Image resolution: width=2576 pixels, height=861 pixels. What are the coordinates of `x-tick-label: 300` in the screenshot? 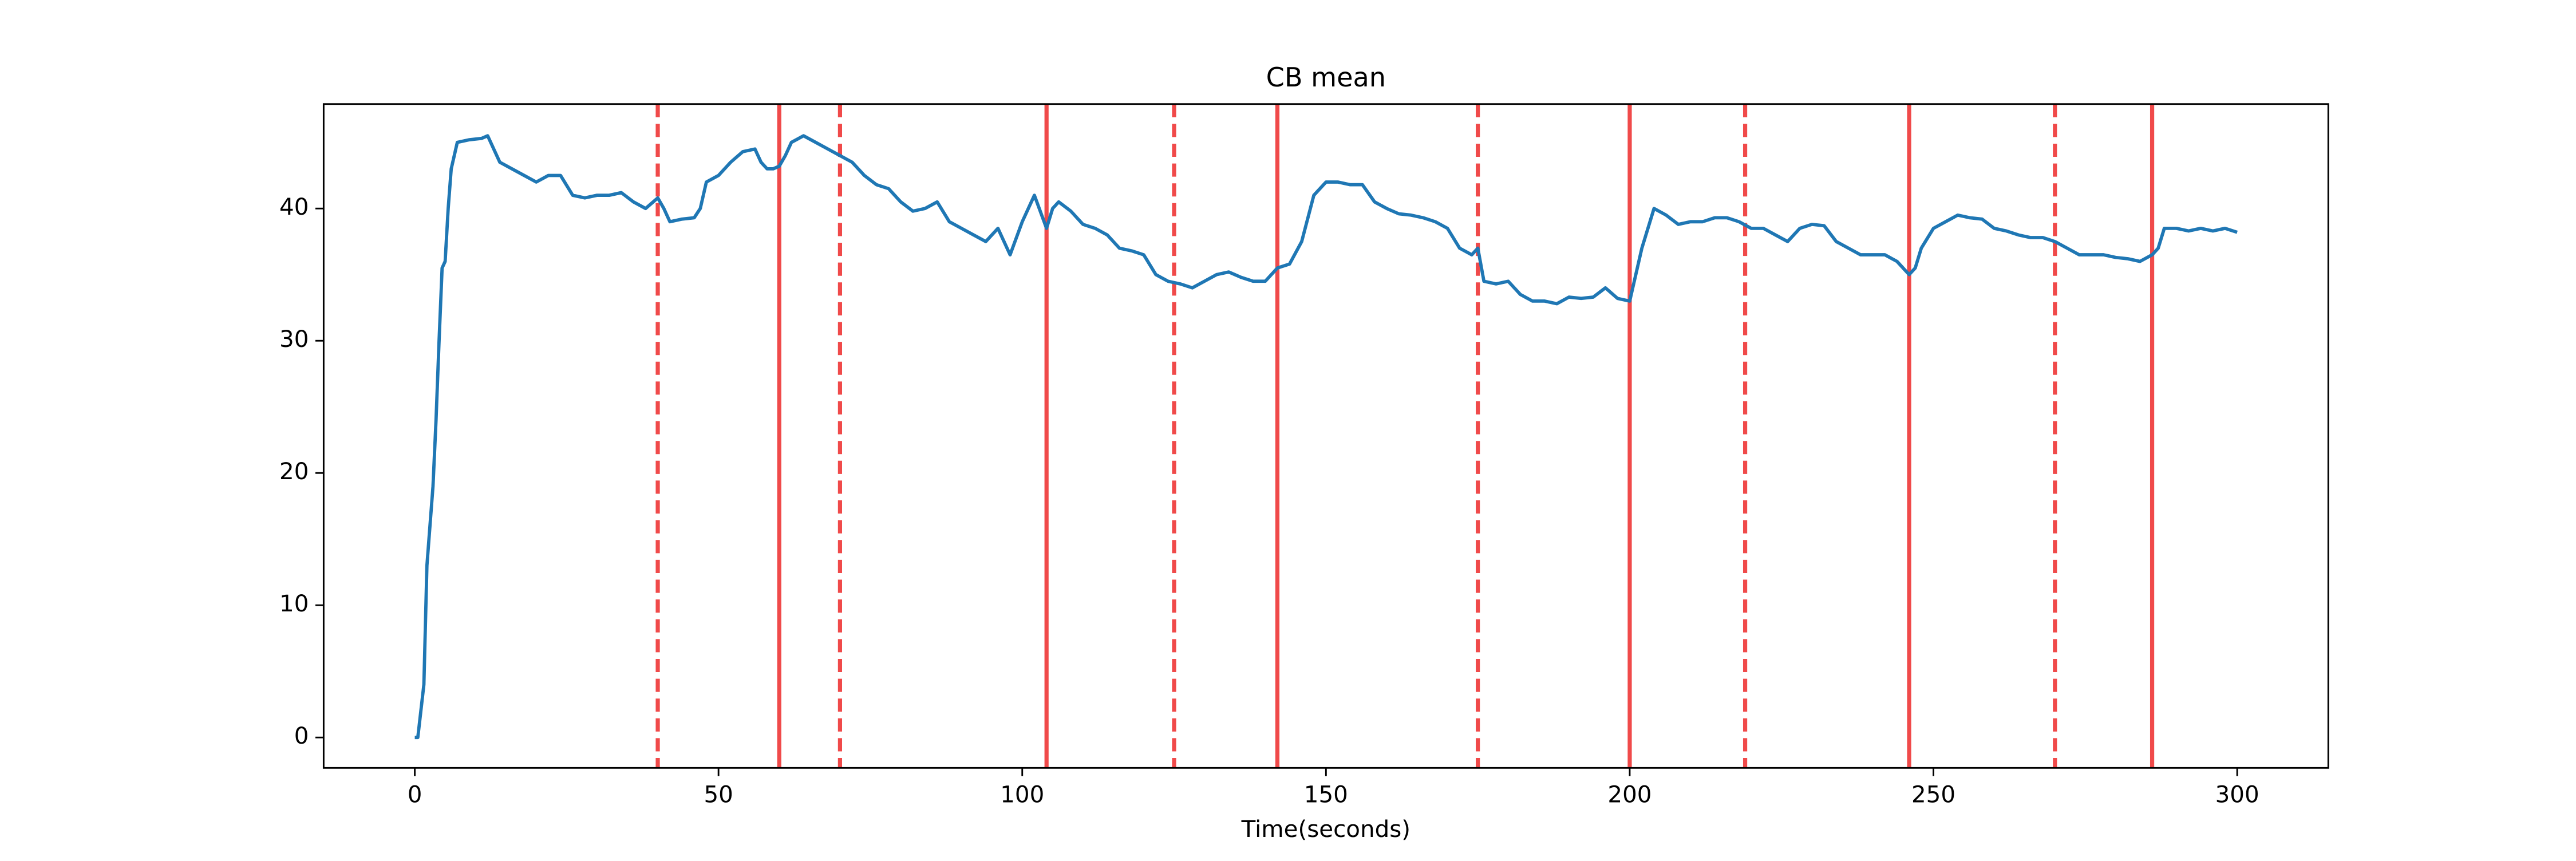 It's located at (2237, 794).